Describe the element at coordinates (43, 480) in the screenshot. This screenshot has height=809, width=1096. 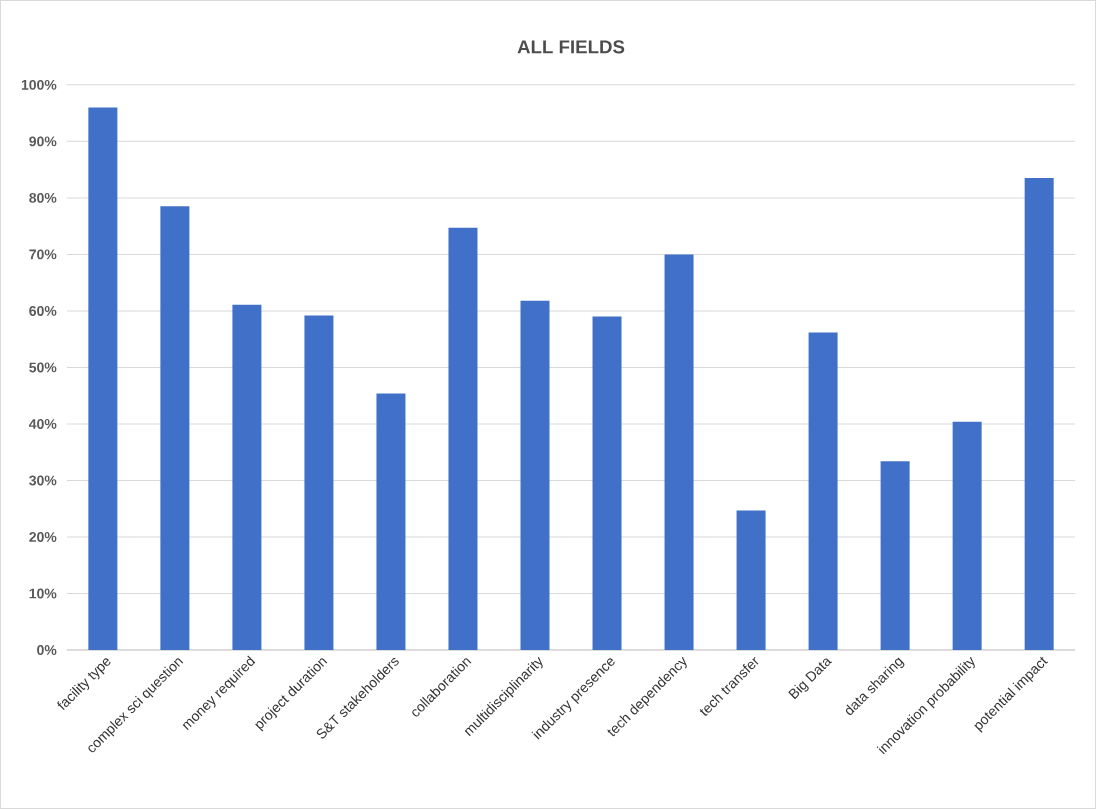
I see `y-tick-label: 30%` at that location.